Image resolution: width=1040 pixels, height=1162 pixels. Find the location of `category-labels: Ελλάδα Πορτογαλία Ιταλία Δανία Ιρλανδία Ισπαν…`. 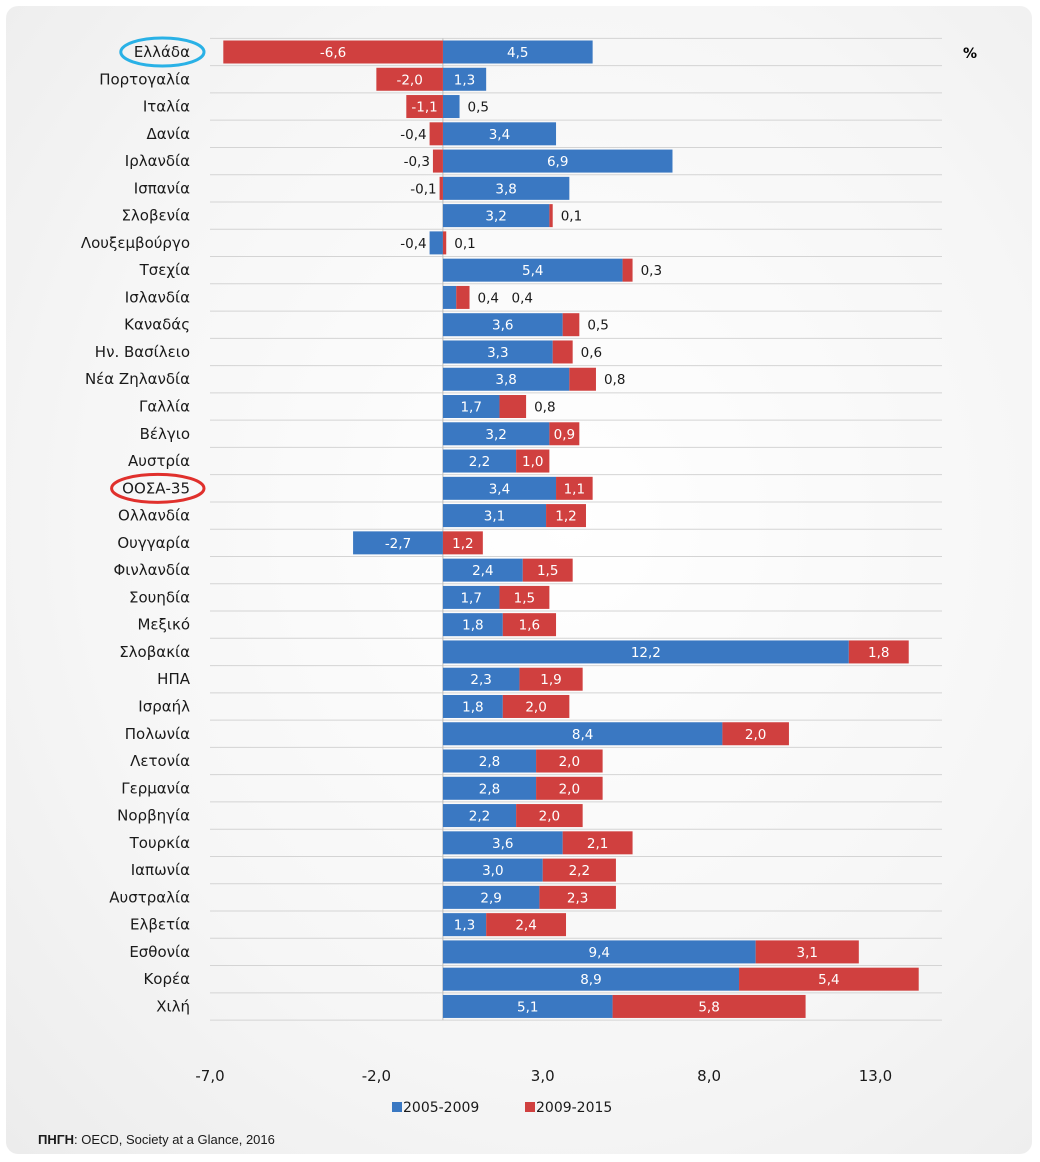

category-labels: Ελλάδα Πορτογαλία Ιταλία Δανία Ιρλανδία Ισπαν… is located at coordinates (136, 529).